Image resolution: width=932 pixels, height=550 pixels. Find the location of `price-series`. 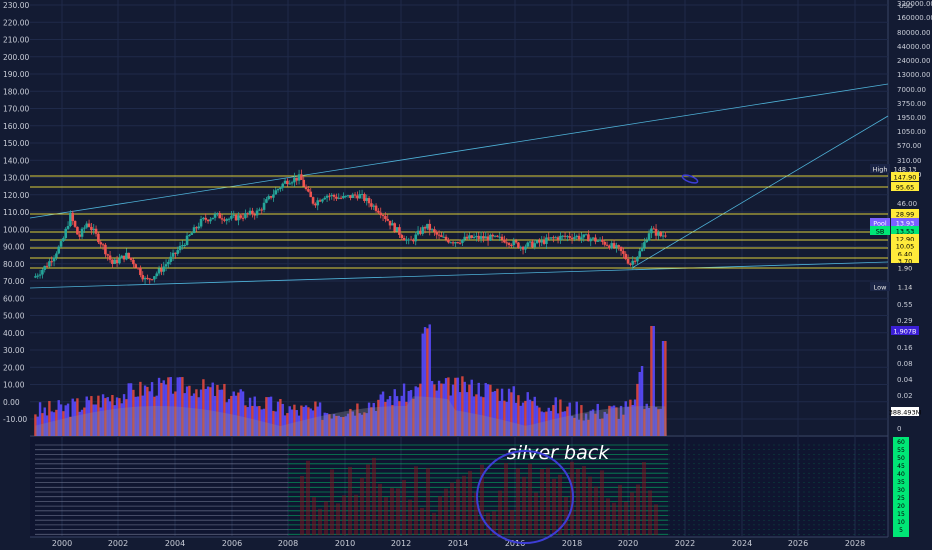

price-series is located at coordinates (350, 227).